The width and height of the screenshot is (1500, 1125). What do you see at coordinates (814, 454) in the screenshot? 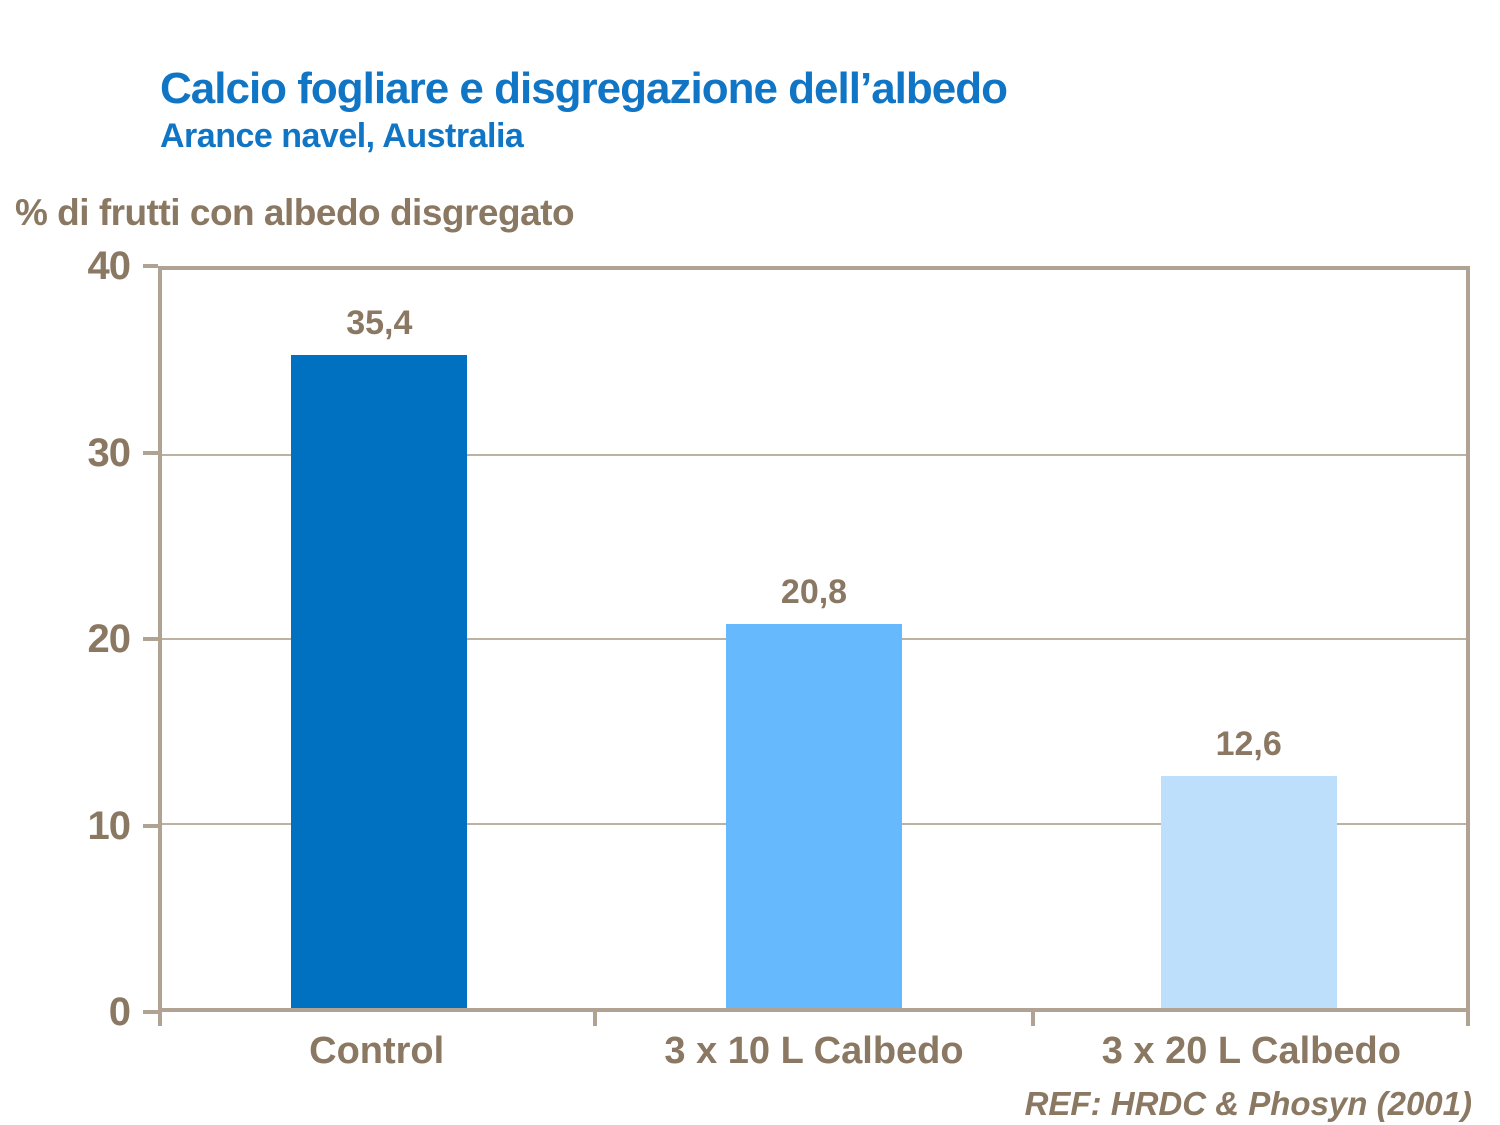
I see `gridline` at bounding box center [814, 454].